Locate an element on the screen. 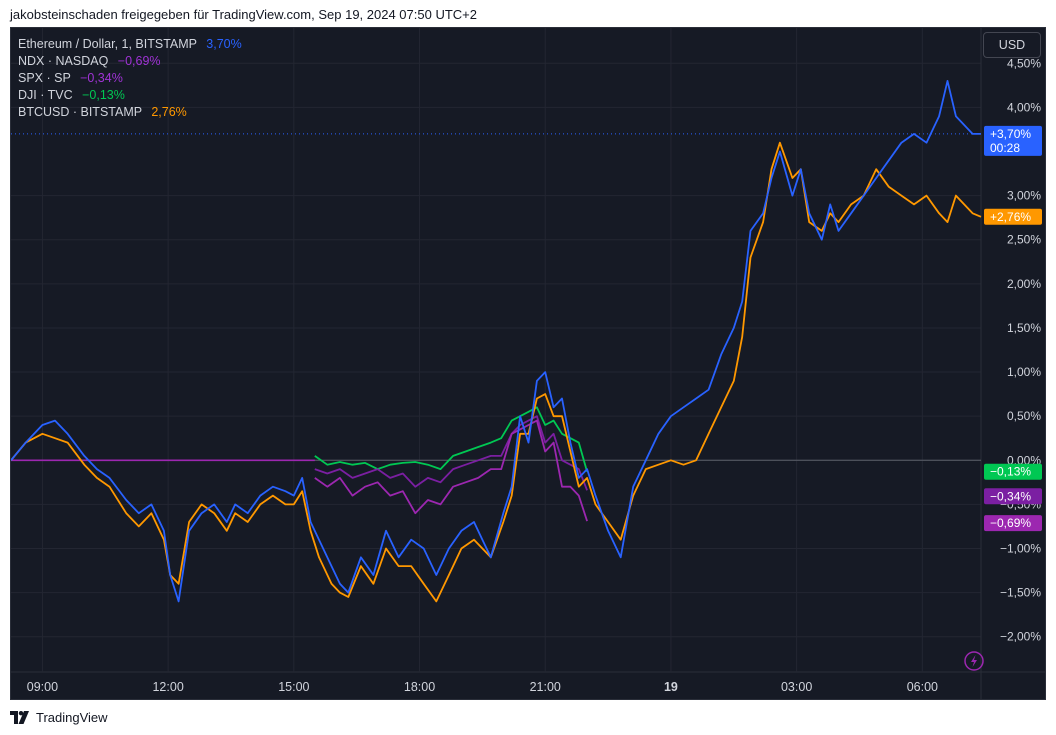 This screenshot has width=1056, height=735. legend-label: NDX · NASDAQ is located at coordinates (63, 61).